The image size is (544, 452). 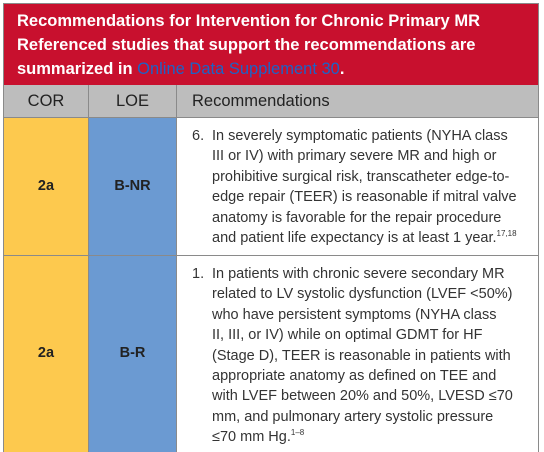 I want to click on item-number: 1., so click(x=198, y=274).